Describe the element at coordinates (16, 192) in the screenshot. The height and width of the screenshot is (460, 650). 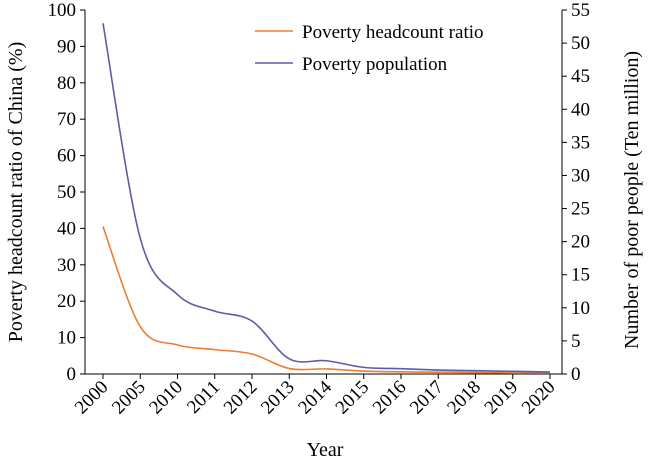
I see `y-axis-left-title: Poverty headcount ratio of China (%)` at that location.